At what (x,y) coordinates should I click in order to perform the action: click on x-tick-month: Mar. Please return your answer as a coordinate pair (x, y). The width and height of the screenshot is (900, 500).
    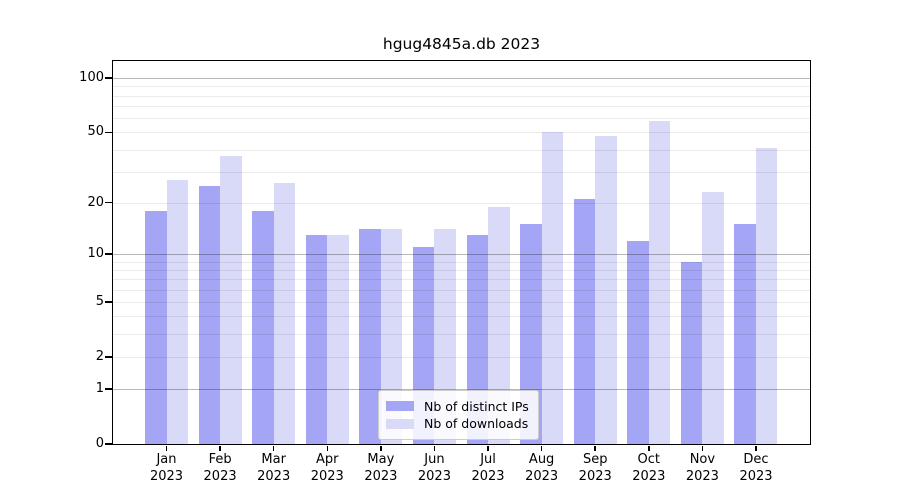
    Looking at the image, I should click on (273, 459).